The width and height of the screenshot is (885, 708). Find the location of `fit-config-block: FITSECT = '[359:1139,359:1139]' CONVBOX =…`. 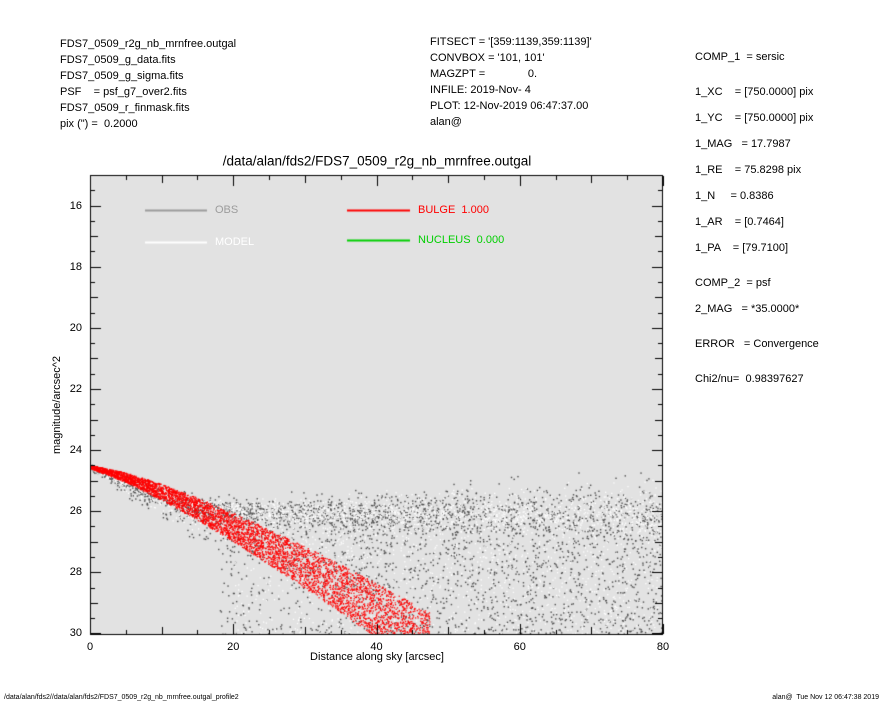

fit-config-block: FITSECT = '[359:1139,359:1139]' CONVBOX =… is located at coordinates (511, 82).